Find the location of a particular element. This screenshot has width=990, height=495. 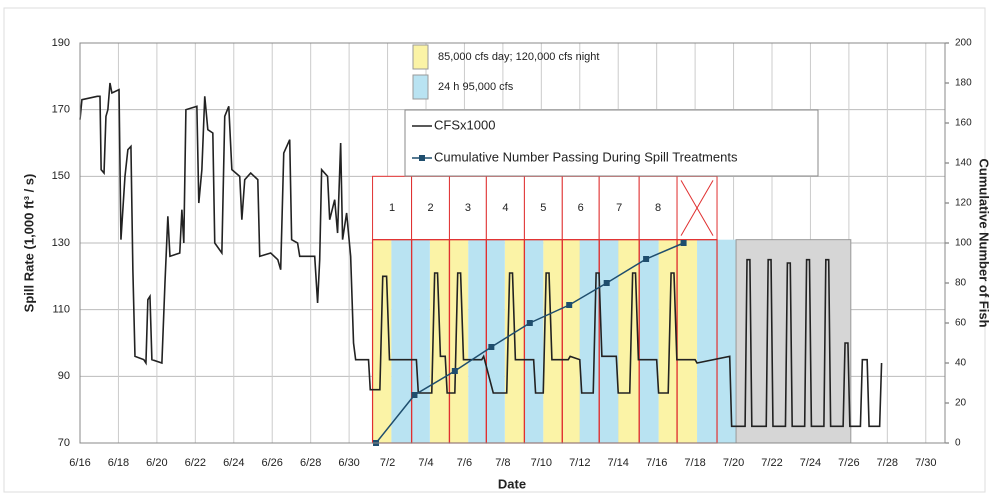

y-tick-label: 130 is located at coordinates (61, 243).